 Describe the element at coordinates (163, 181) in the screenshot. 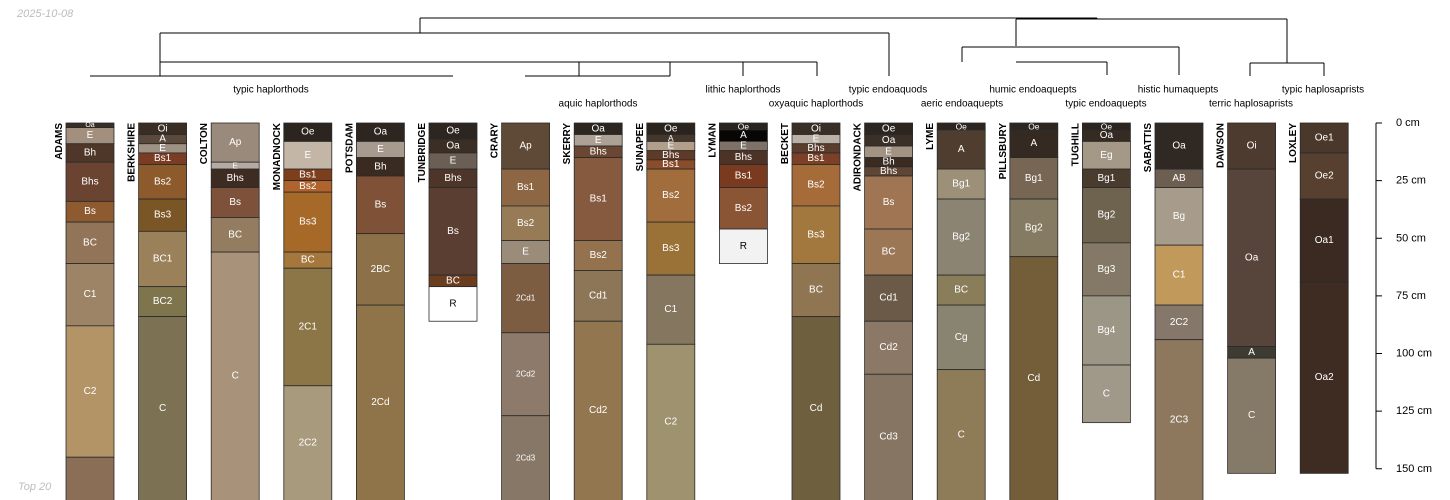

I see `horizon-label-berkshire-5: Bs2` at that location.